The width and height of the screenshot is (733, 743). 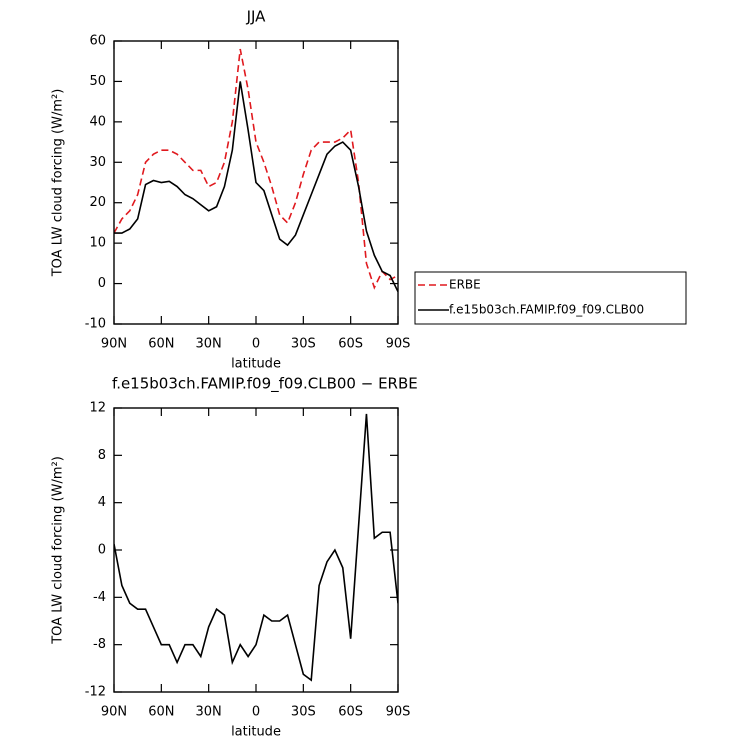 What do you see at coordinates (550, 298) in the screenshot?
I see `legend-box` at bounding box center [550, 298].